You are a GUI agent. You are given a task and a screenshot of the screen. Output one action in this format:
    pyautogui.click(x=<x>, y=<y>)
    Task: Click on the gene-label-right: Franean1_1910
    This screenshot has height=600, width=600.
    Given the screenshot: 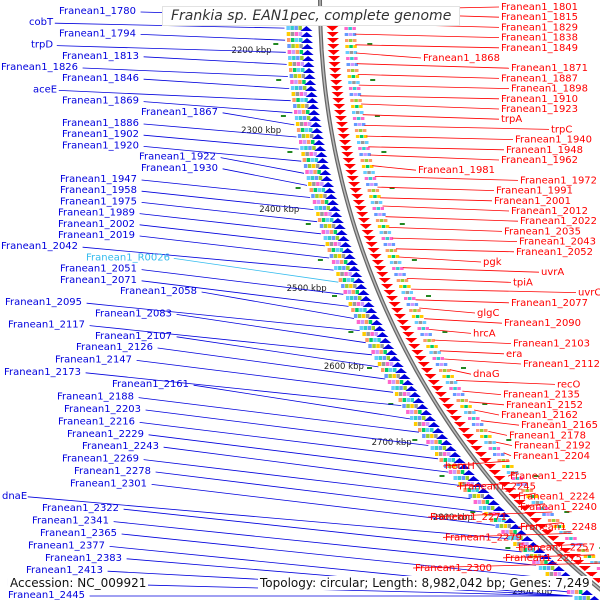 What is the action you would take?
    pyautogui.click(x=539, y=99)
    